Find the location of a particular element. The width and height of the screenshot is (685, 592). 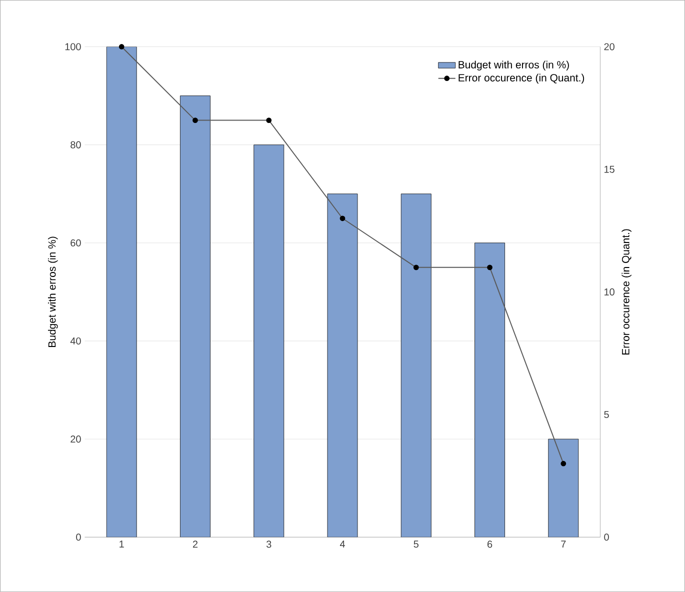

y2-tick-label: 15 is located at coordinates (609, 169).